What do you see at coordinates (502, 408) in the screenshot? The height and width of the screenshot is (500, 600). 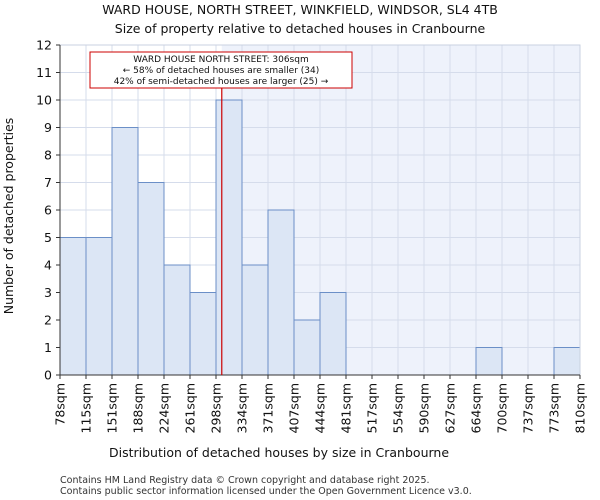 I see `x-tick-700sqm: 700sqm` at bounding box center [502, 408].